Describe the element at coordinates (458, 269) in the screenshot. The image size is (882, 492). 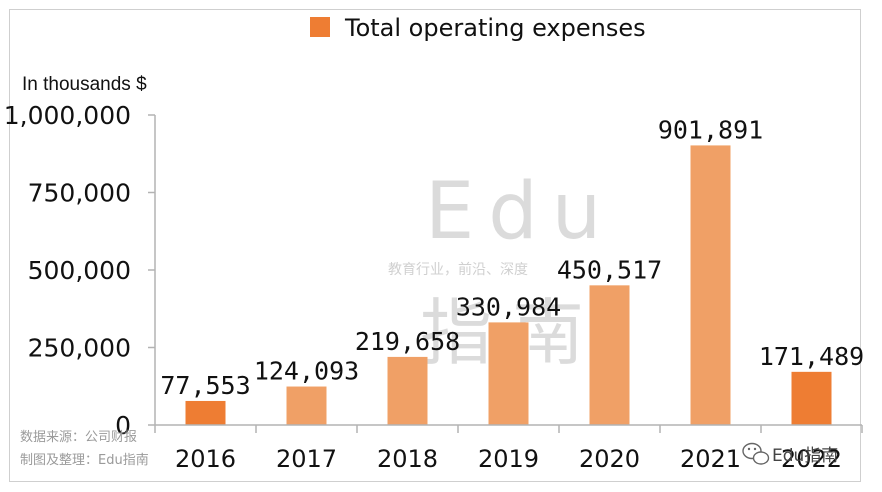
I see `watermark-subtitle: 教育行业，前沿、深度` at that location.